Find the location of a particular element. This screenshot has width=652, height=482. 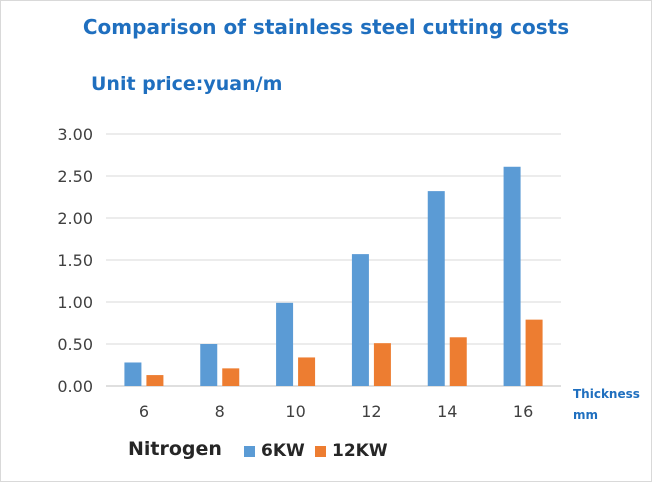

y-tick-label: 3.00 is located at coordinates (75, 134).